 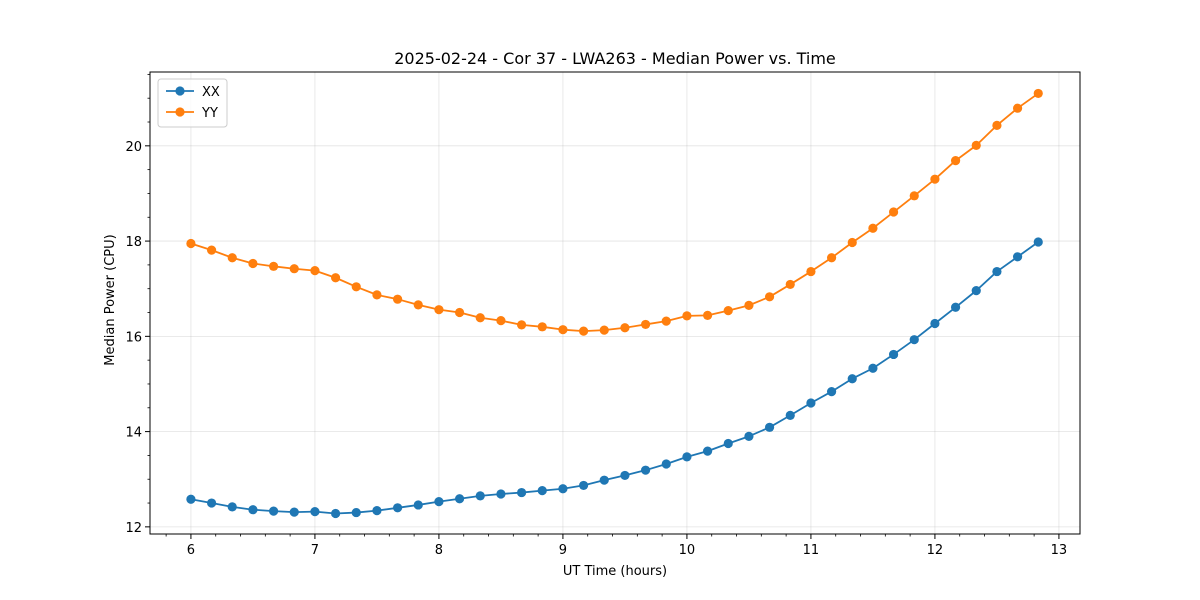 What do you see at coordinates (192, 103) in the screenshot?
I see `legend: XX YY` at bounding box center [192, 103].